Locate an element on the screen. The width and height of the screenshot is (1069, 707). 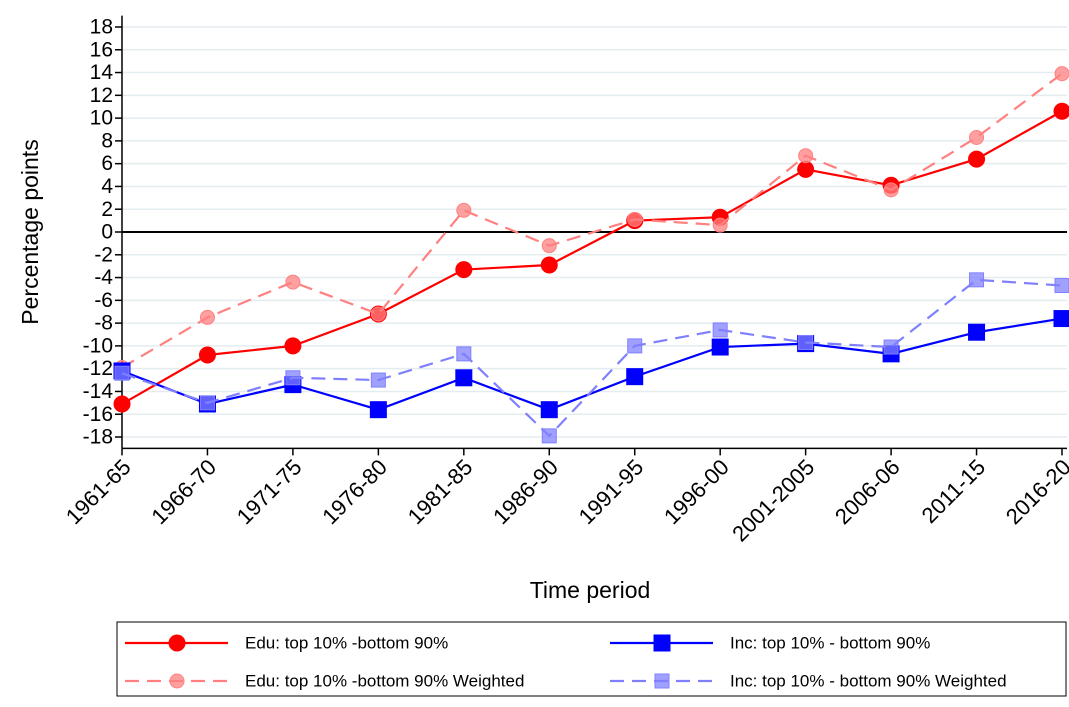
legend-label: Edu: top 10% -bottom 90% Weighted is located at coordinates (384, 680).